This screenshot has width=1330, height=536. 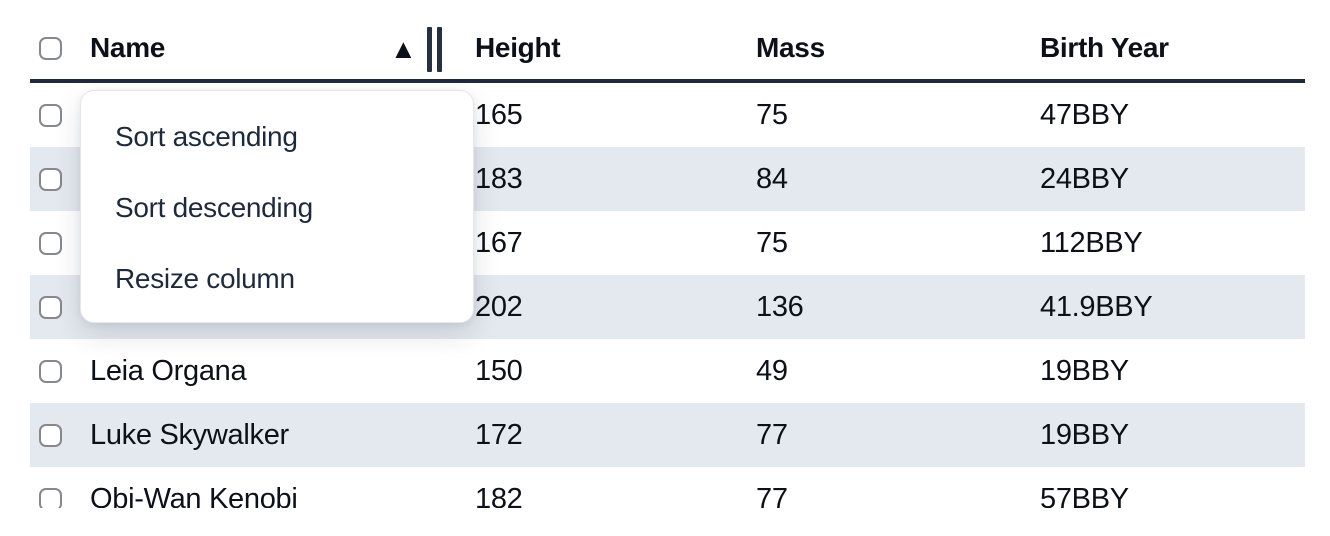 What do you see at coordinates (790, 47) in the screenshot?
I see `column-header-mass: Mass` at bounding box center [790, 47].